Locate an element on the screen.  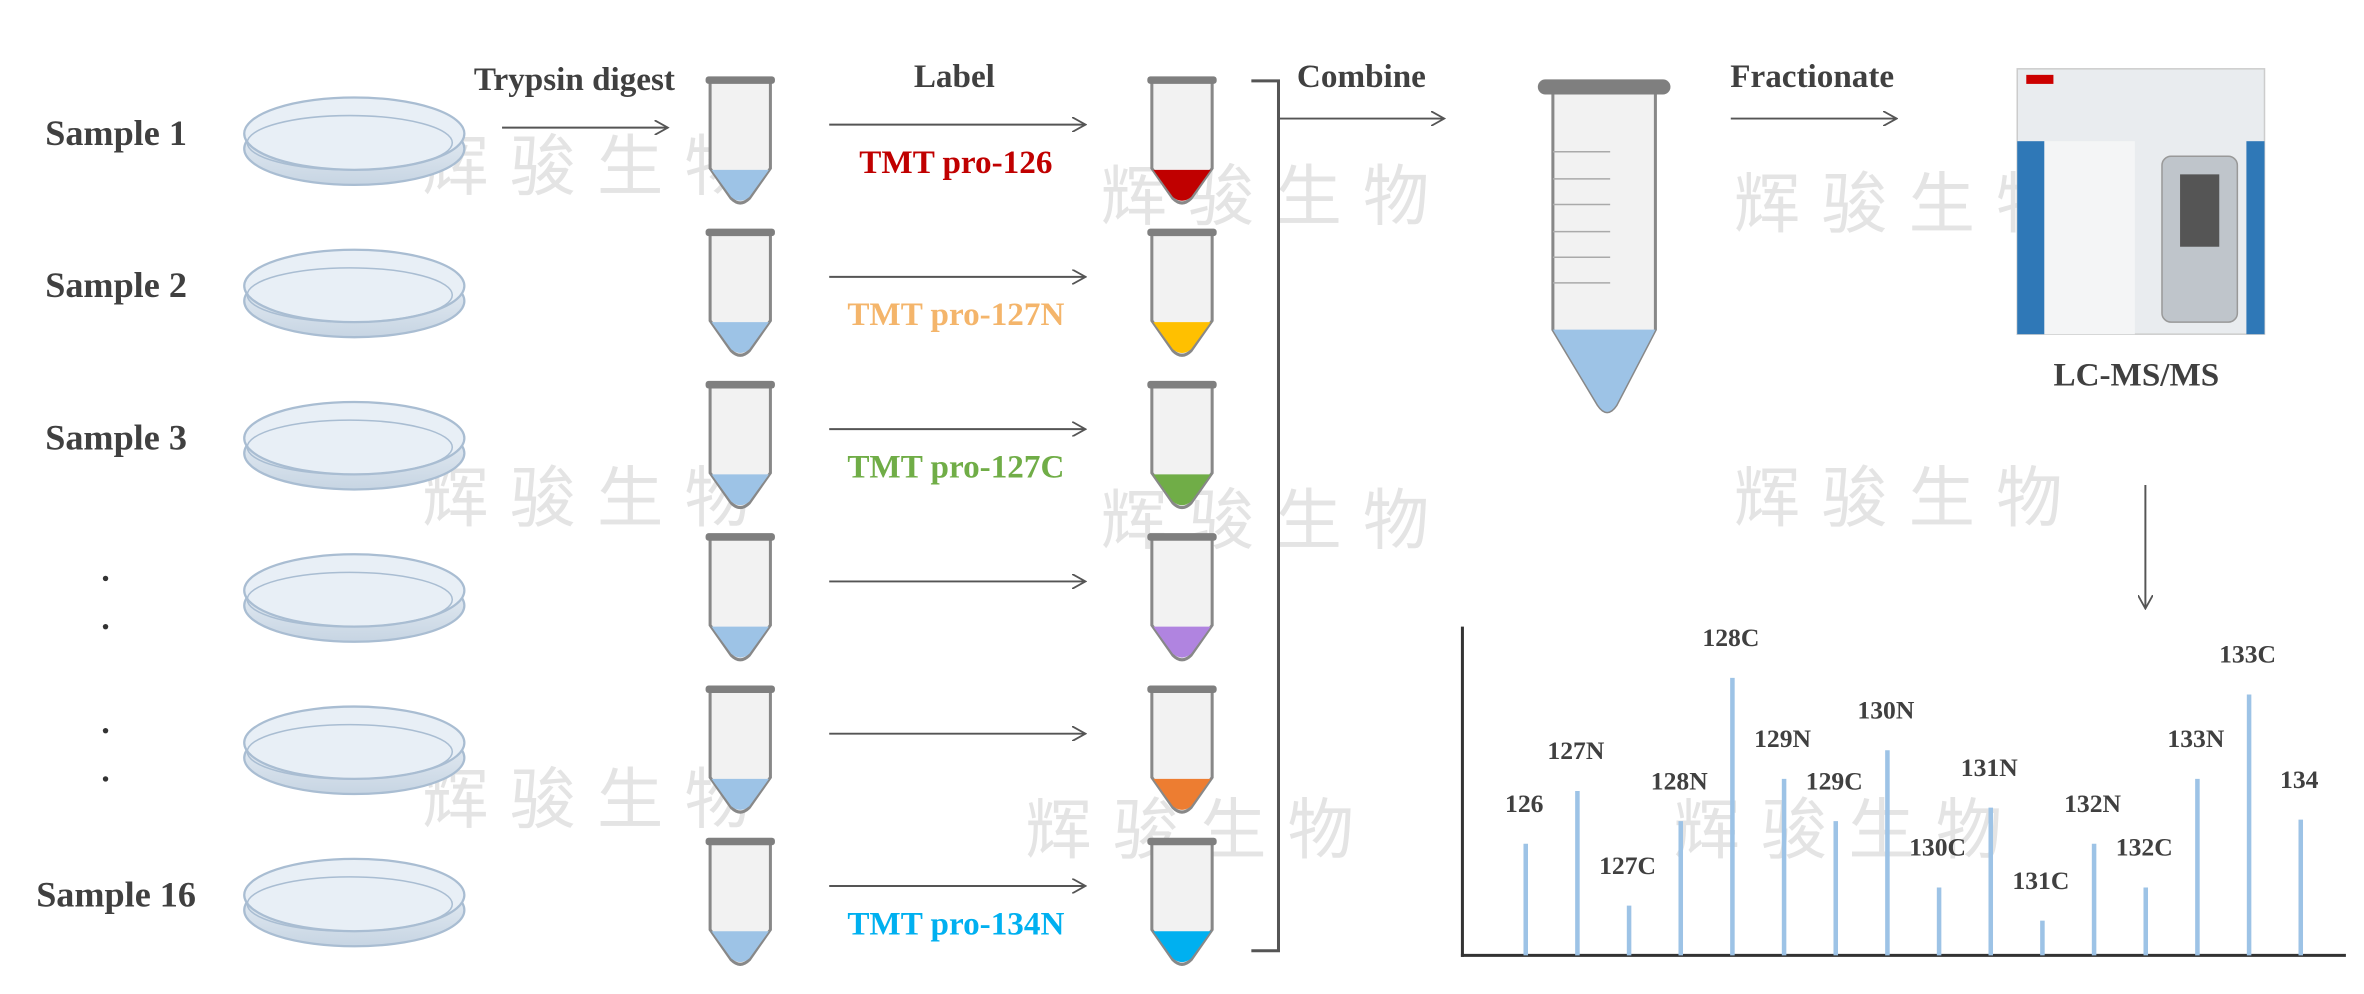
step-label: Fractionate is located at coordinates (1812, 76).